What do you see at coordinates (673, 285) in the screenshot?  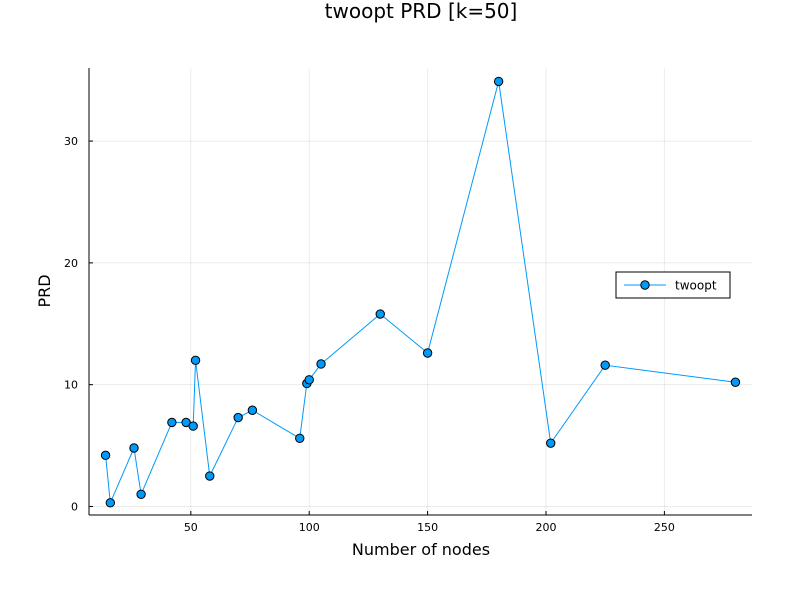 I see `legend: twoopt` at bounding box center [673, 285].